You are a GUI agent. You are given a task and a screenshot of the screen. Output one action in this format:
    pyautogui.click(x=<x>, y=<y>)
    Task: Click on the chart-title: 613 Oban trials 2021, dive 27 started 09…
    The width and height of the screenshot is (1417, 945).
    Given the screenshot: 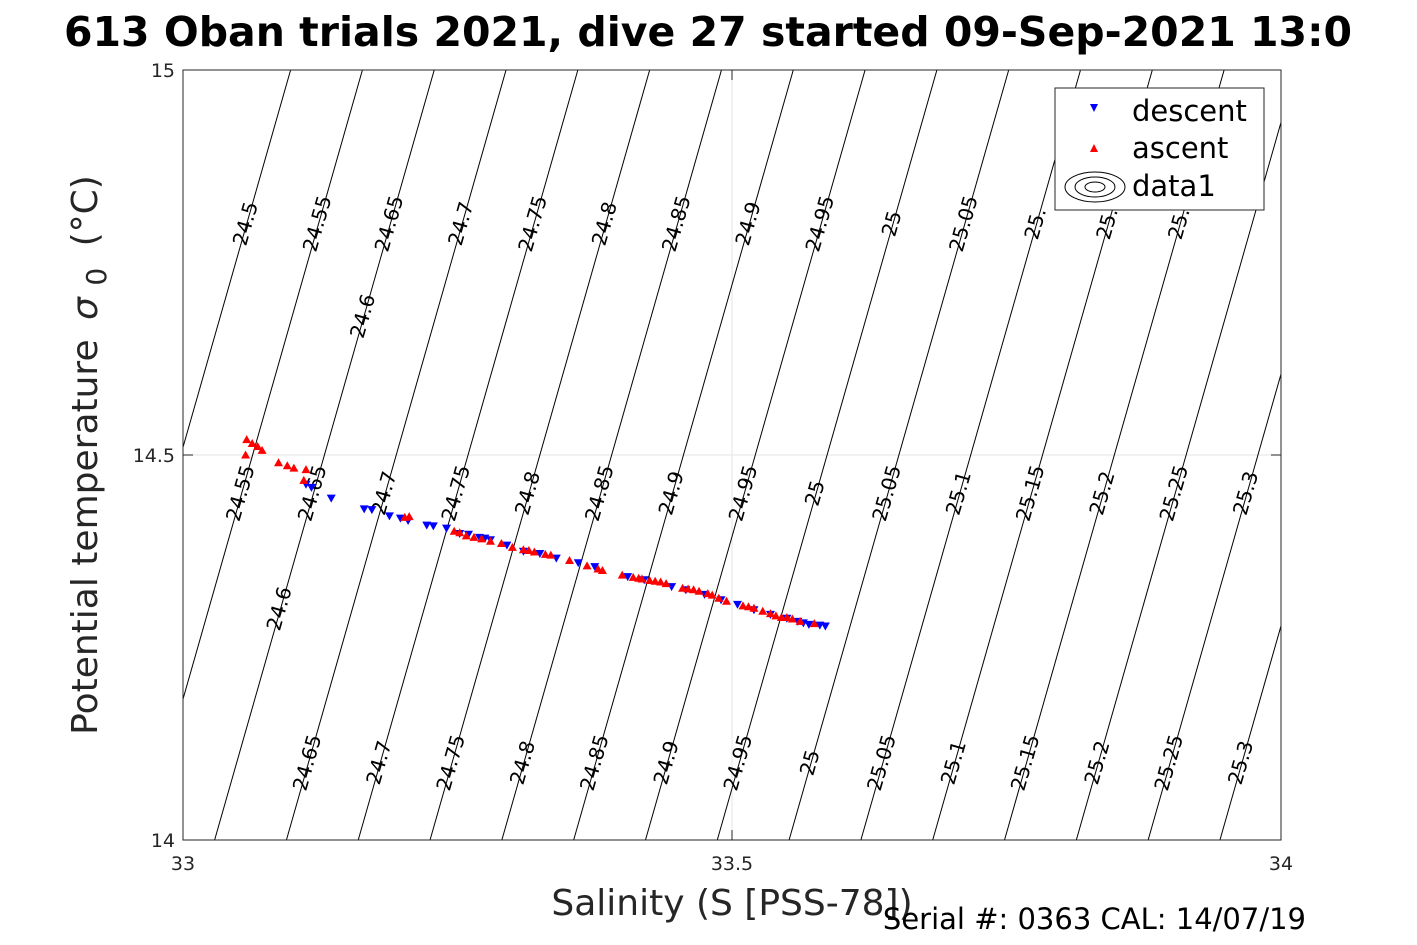 What is the action you would take?
    pyautogui.click(x=708, y=32)
    